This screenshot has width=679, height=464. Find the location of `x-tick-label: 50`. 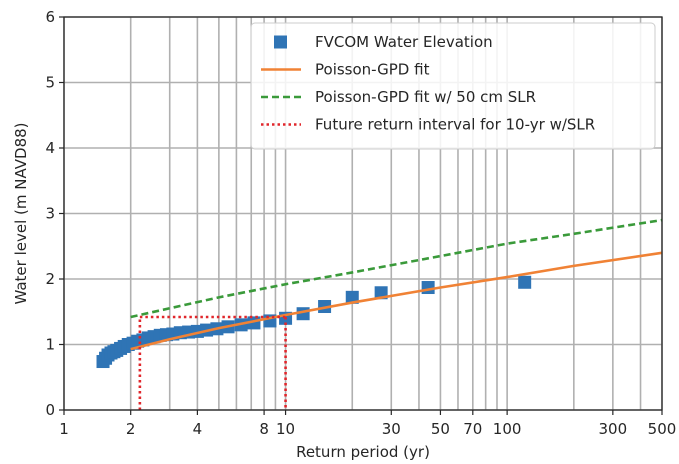

x-tick-label: 50 is located at coordinates (440, 429).